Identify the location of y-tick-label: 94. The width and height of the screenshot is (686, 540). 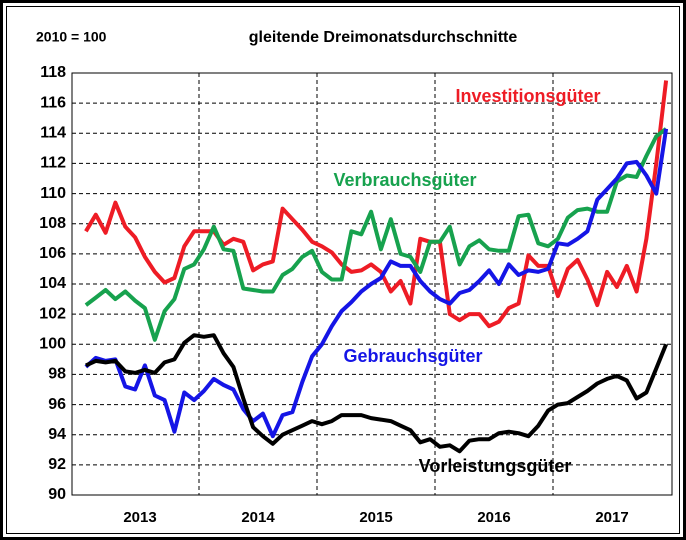
(57, 434).